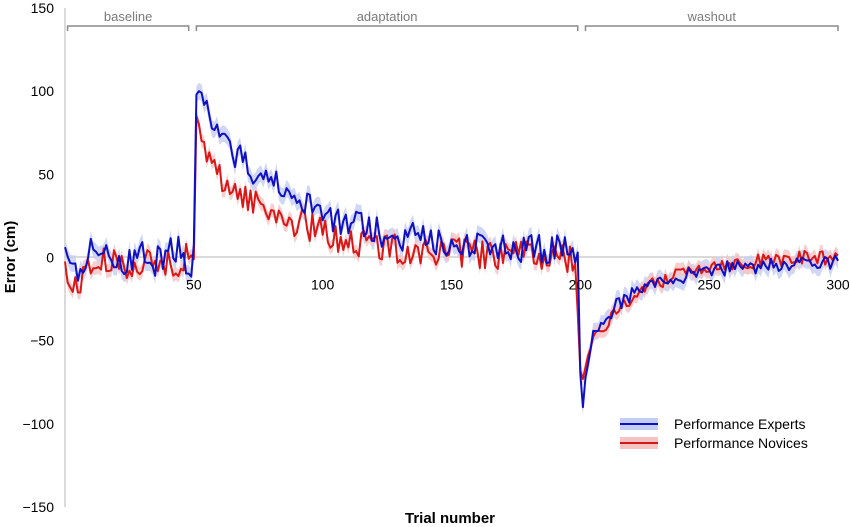 The image size is (850, 527). What do you see at coordinates (46, 174) in the screenshot?
I see `y-tick-label: 50` at bounding box center [46, 174].